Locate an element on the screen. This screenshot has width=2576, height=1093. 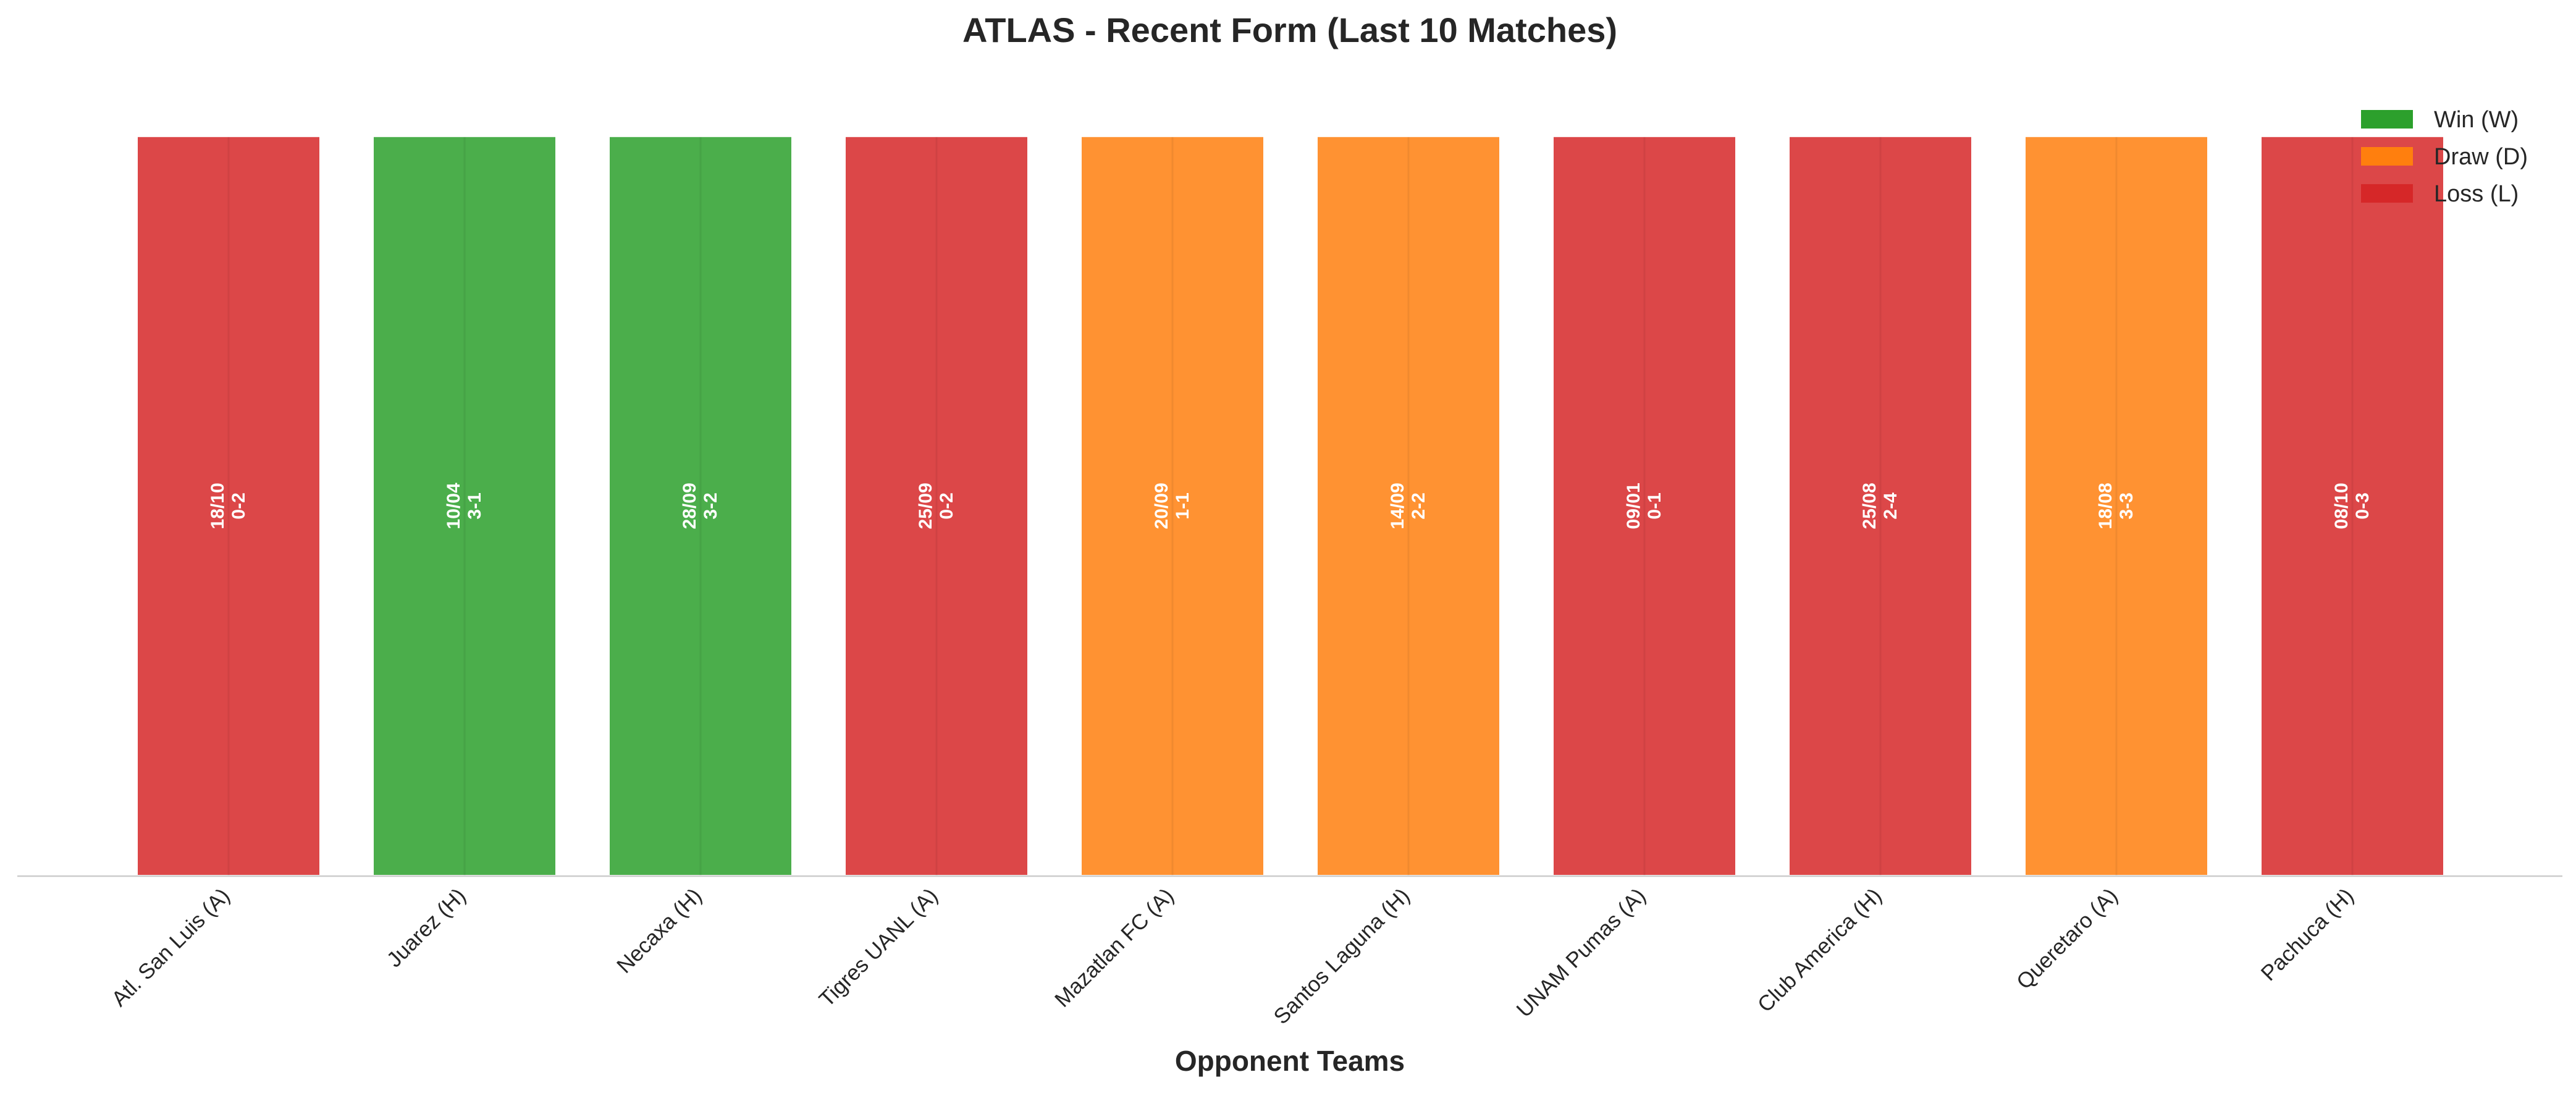
x-tick-label-3: Necaxa (H) is located at coordinates (659, 931).